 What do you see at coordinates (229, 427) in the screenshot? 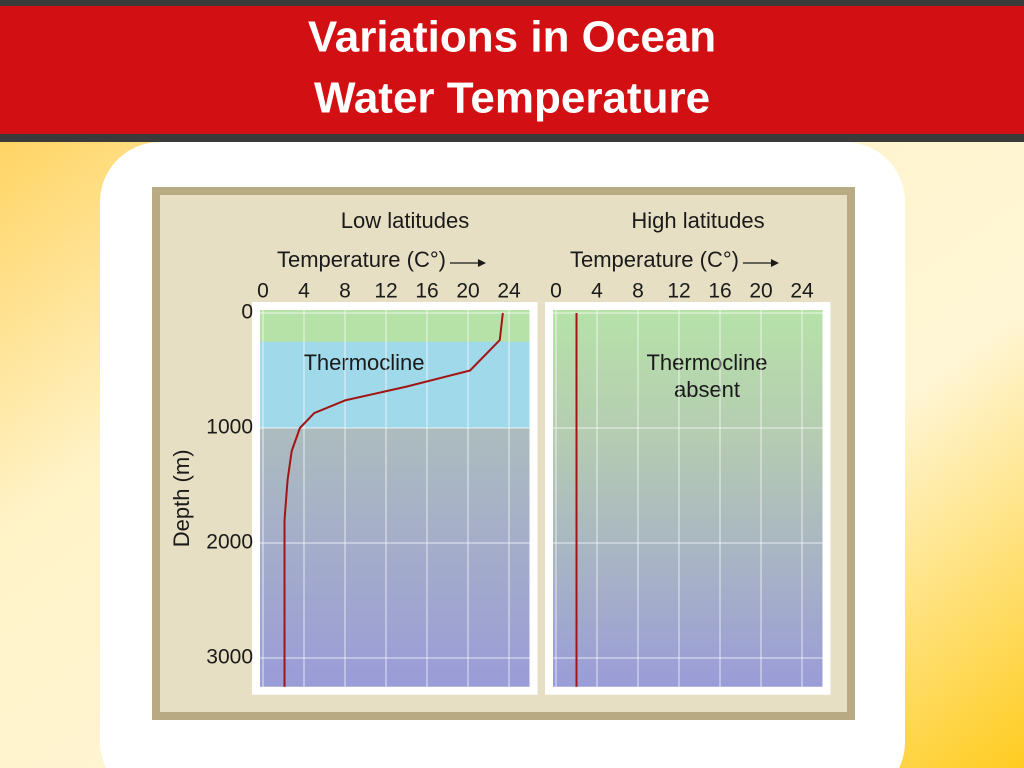
I see `y-tick-label: 1000` at bounding box center [229, 427].